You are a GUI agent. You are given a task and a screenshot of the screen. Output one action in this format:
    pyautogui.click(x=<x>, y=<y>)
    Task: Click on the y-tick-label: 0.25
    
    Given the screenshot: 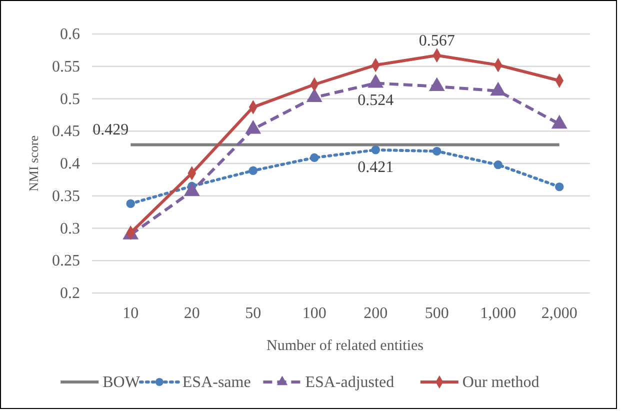 What is the action you would take?
    pyautogui.click(x=66, y=261)
    